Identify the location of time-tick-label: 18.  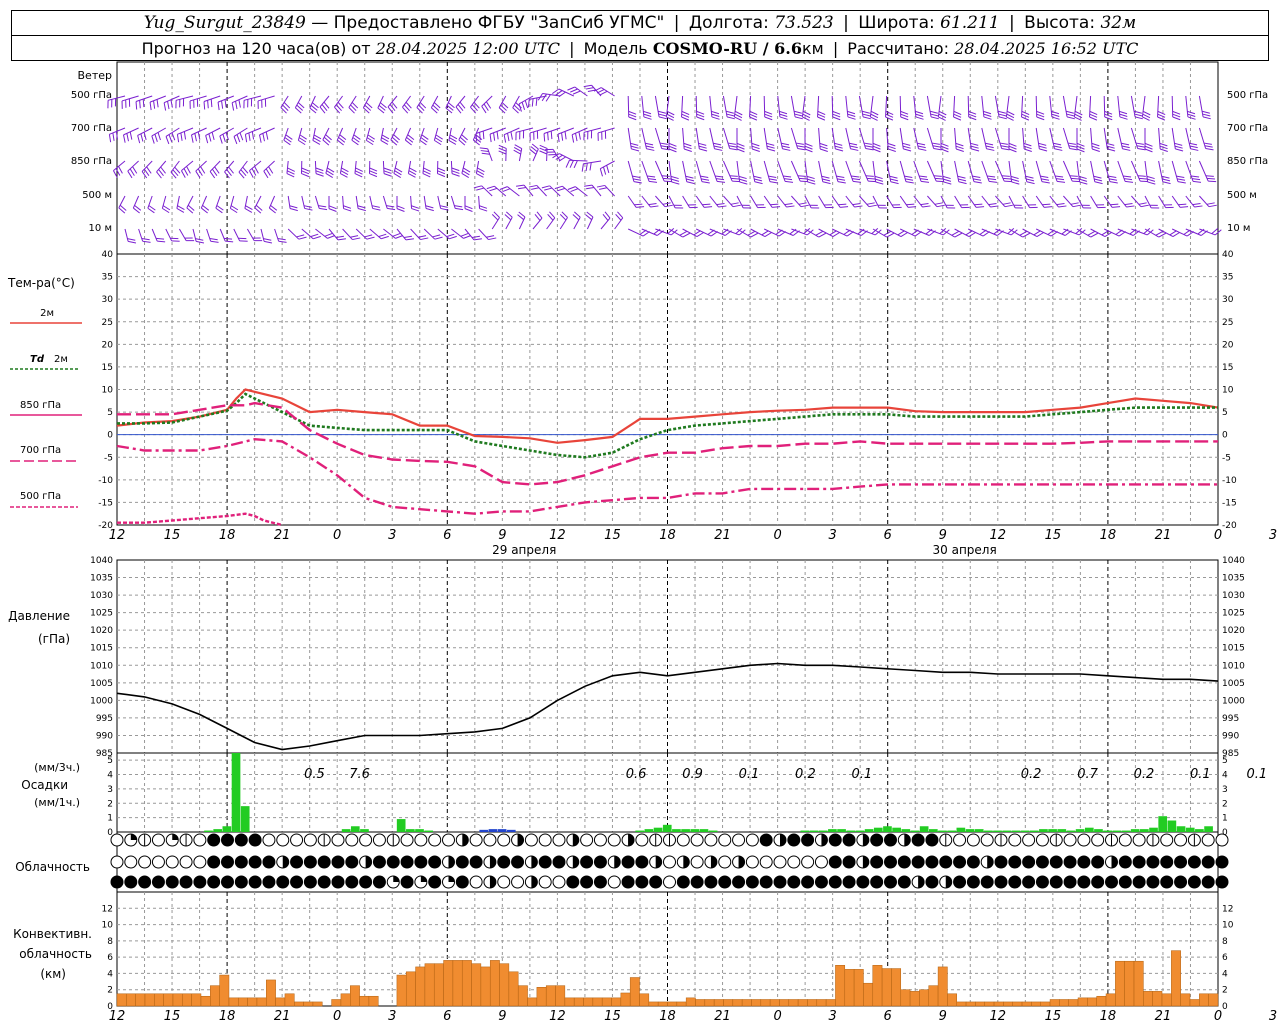
(227, 535).